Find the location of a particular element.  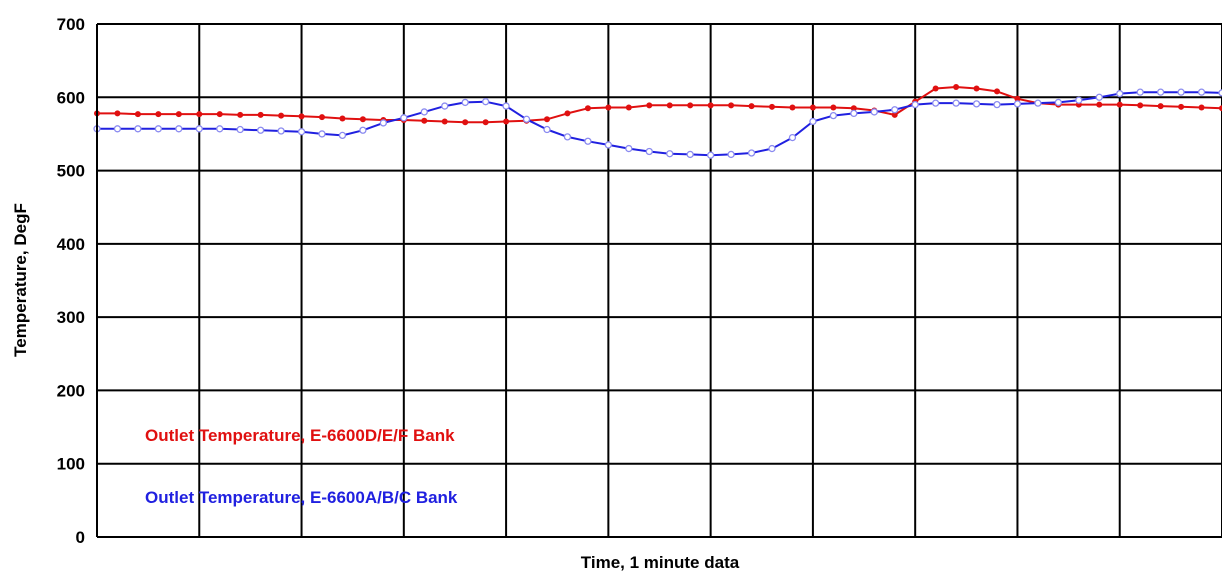

y-tick-label-400: 400 is located at coordinates (71, 244).